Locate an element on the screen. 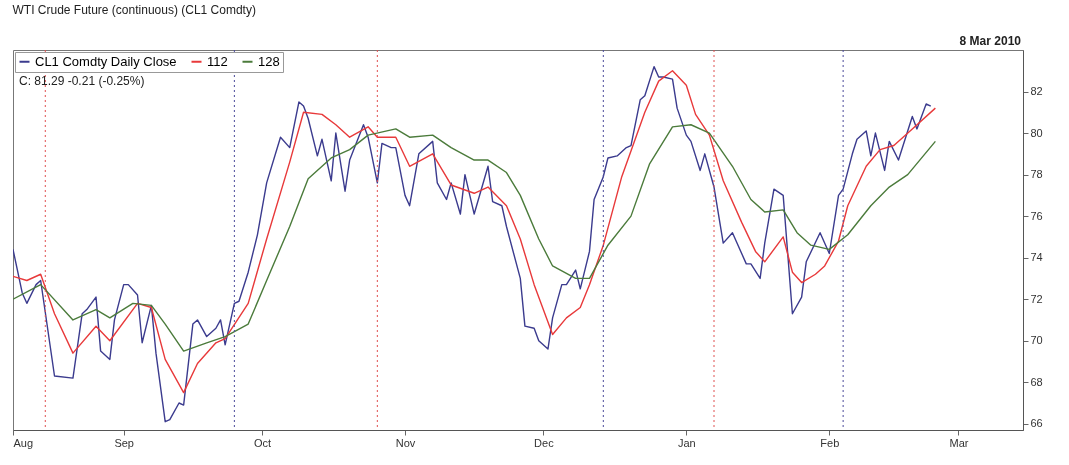 This screenshot has height=465, width=1069. x-tick-label: Sep is located at coordinates (124, 442).